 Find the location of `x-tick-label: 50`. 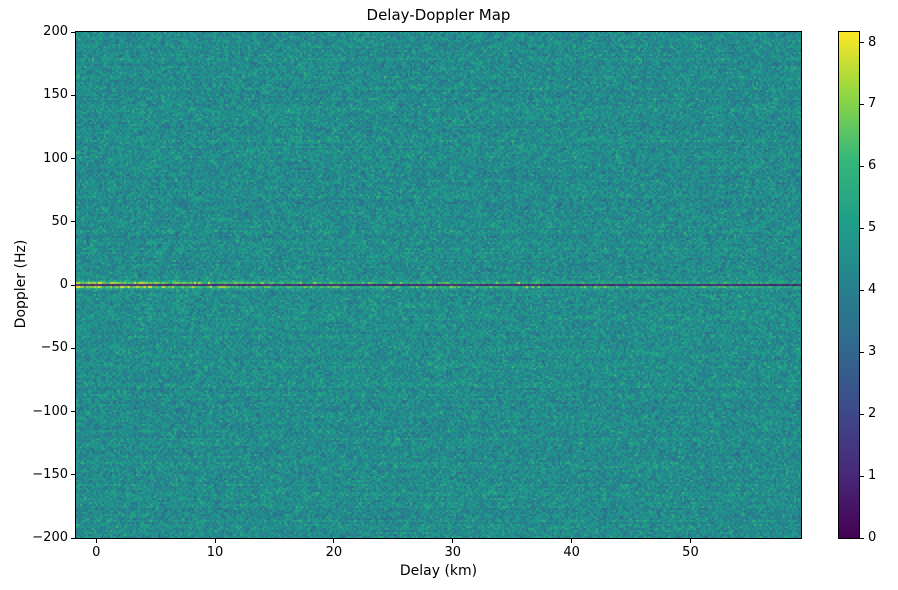

x-tick-label: 50 is located at coordinates (690, 552).